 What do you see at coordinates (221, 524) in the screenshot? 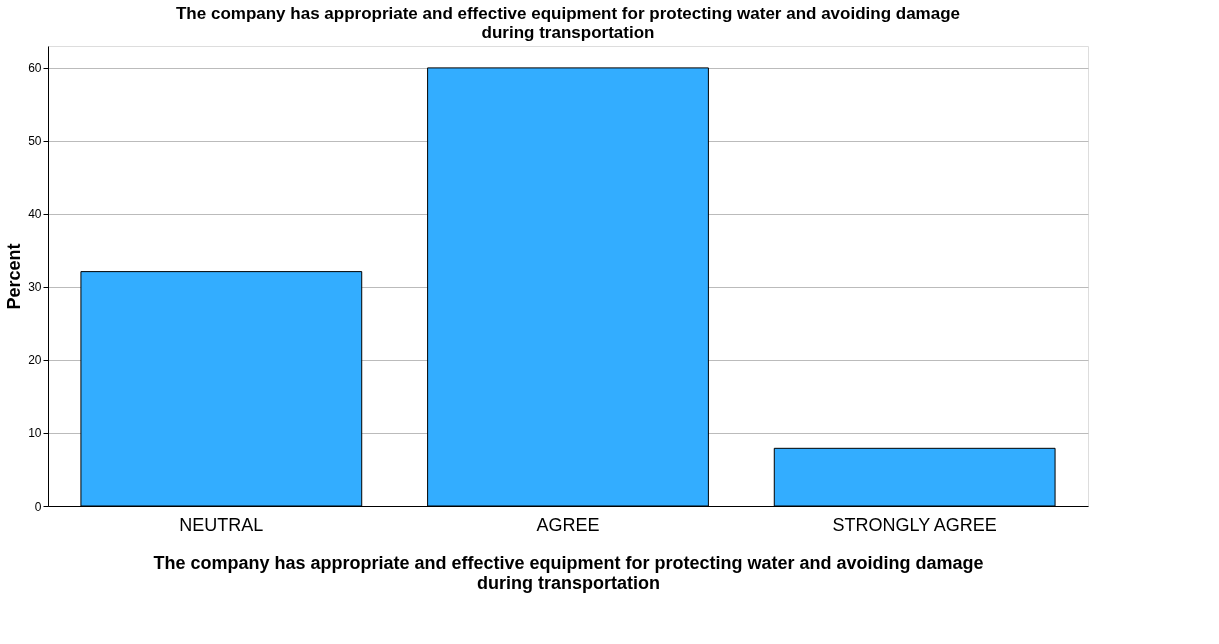
I see `x-tick-label: NEUTRAL` at bounding box center [221, 524].